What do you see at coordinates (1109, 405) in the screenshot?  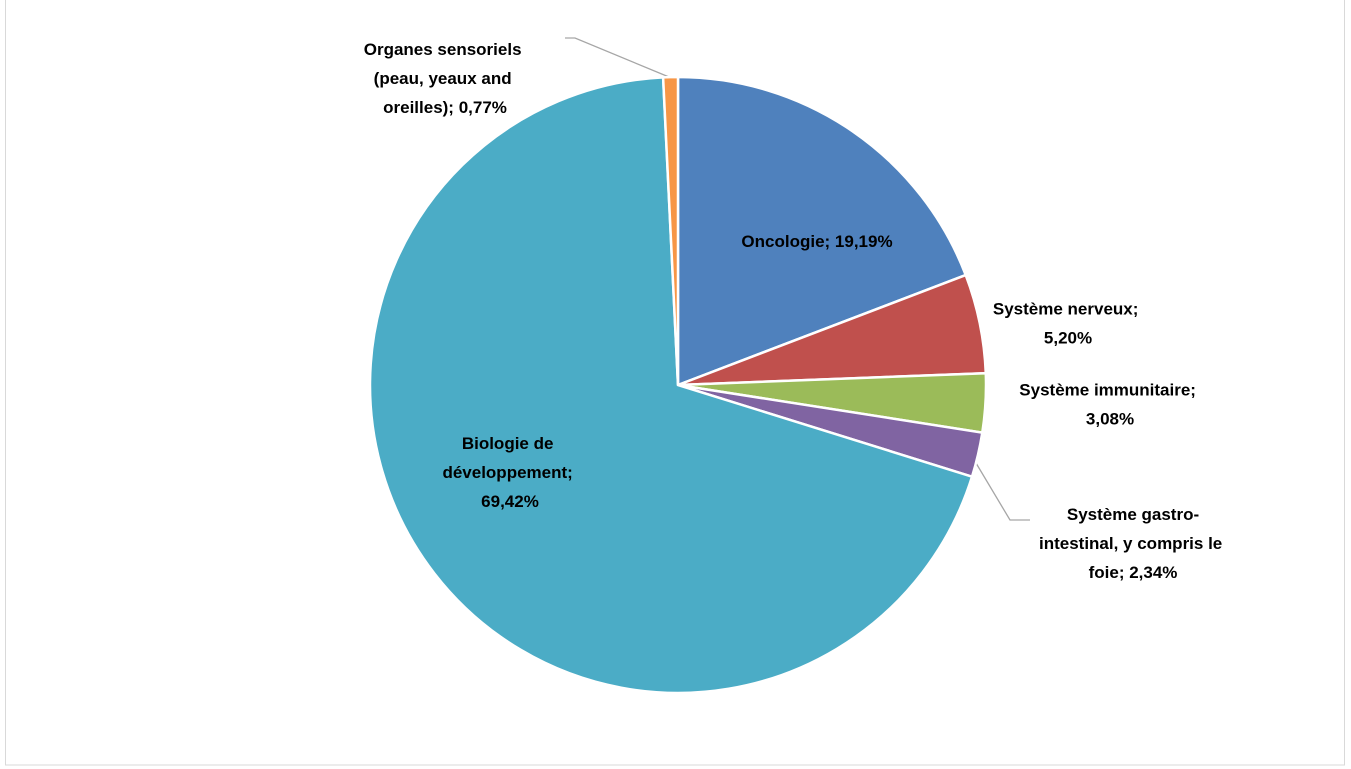 I see `data-label: Système immunitaire; 3,08%` at bounding box center [1109, 405].